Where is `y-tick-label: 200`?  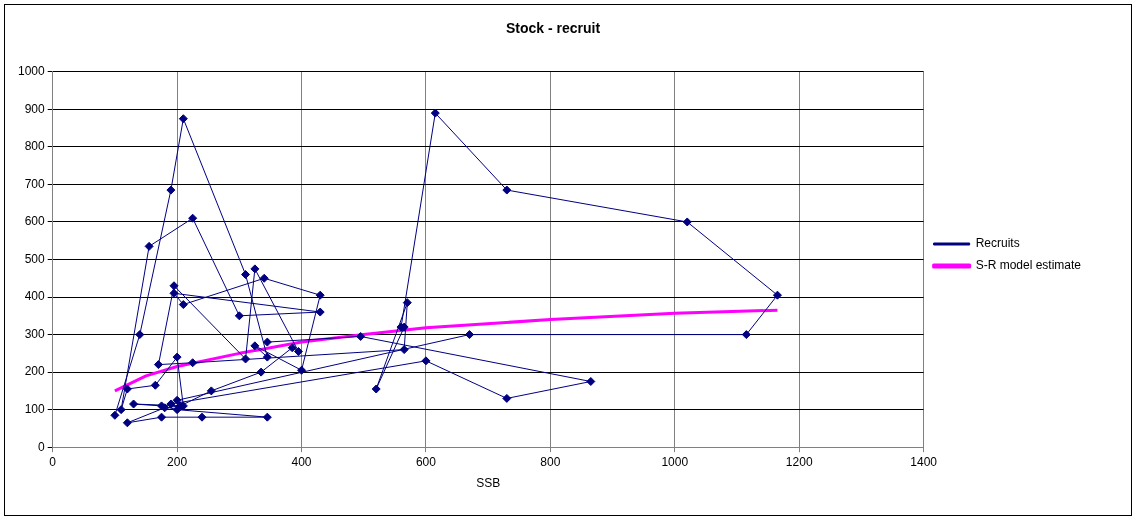 y-tick-label: 200 is located at coordinates (35, 371).